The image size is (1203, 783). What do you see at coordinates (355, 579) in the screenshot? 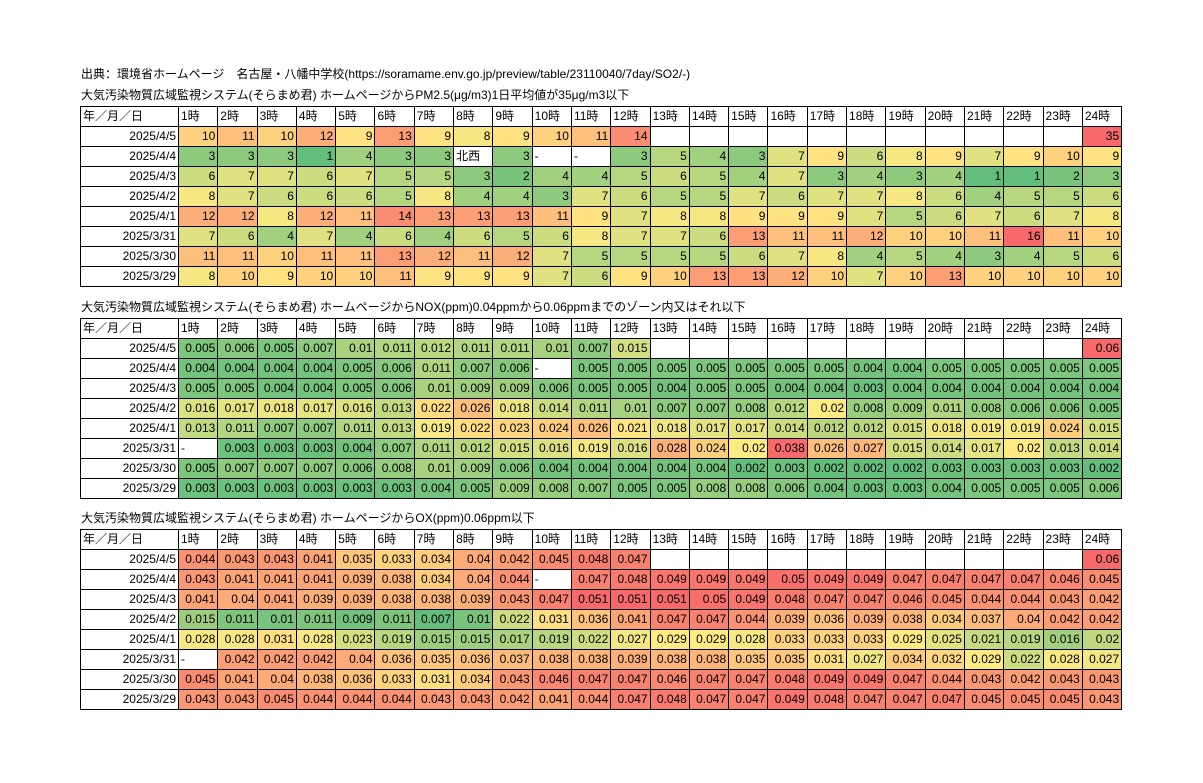
I see `data-cell: 0.039` at bounding box center [355, 579].